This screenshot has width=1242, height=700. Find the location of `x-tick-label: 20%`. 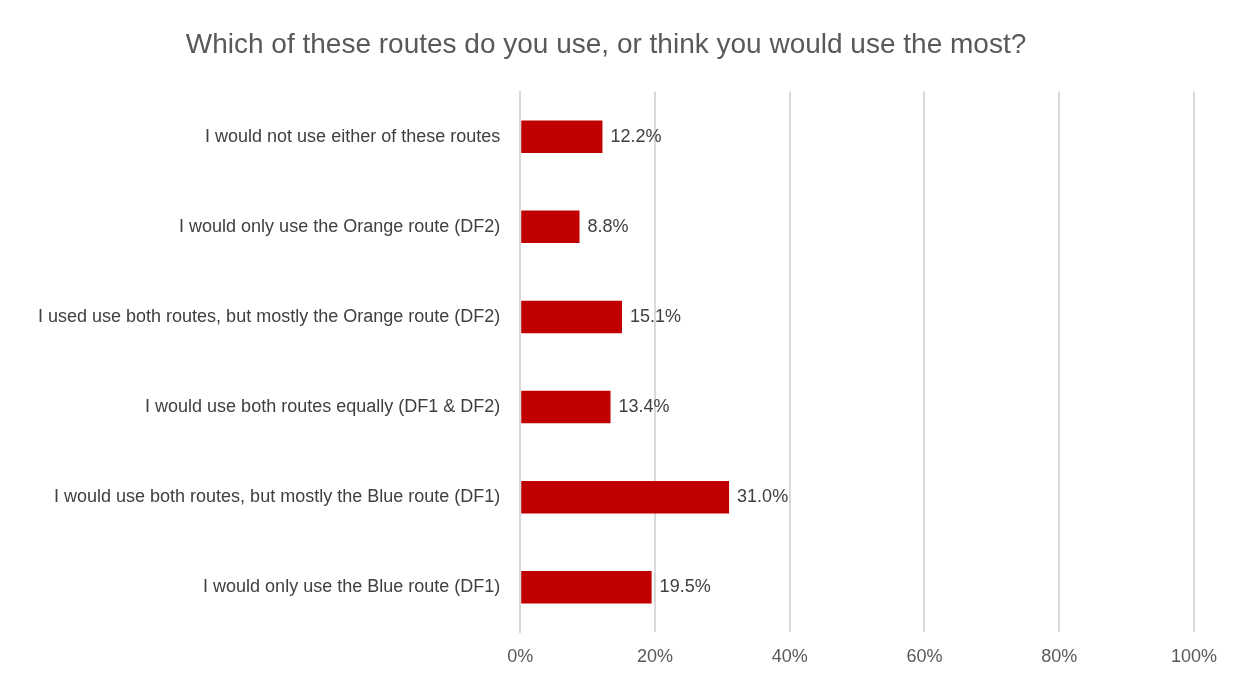

x-tick-label: 20% is located at coordinates (654, 656).